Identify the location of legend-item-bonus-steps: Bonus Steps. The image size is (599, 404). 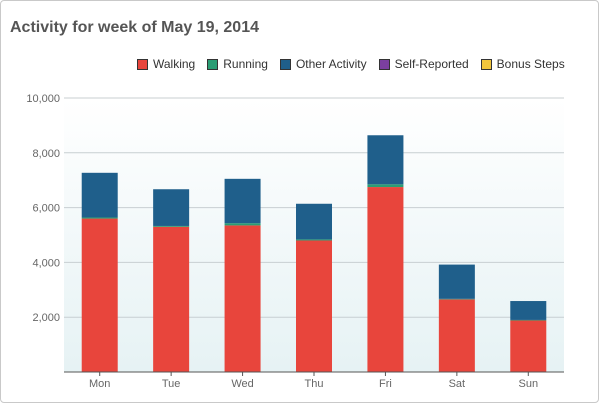
(522, 64).